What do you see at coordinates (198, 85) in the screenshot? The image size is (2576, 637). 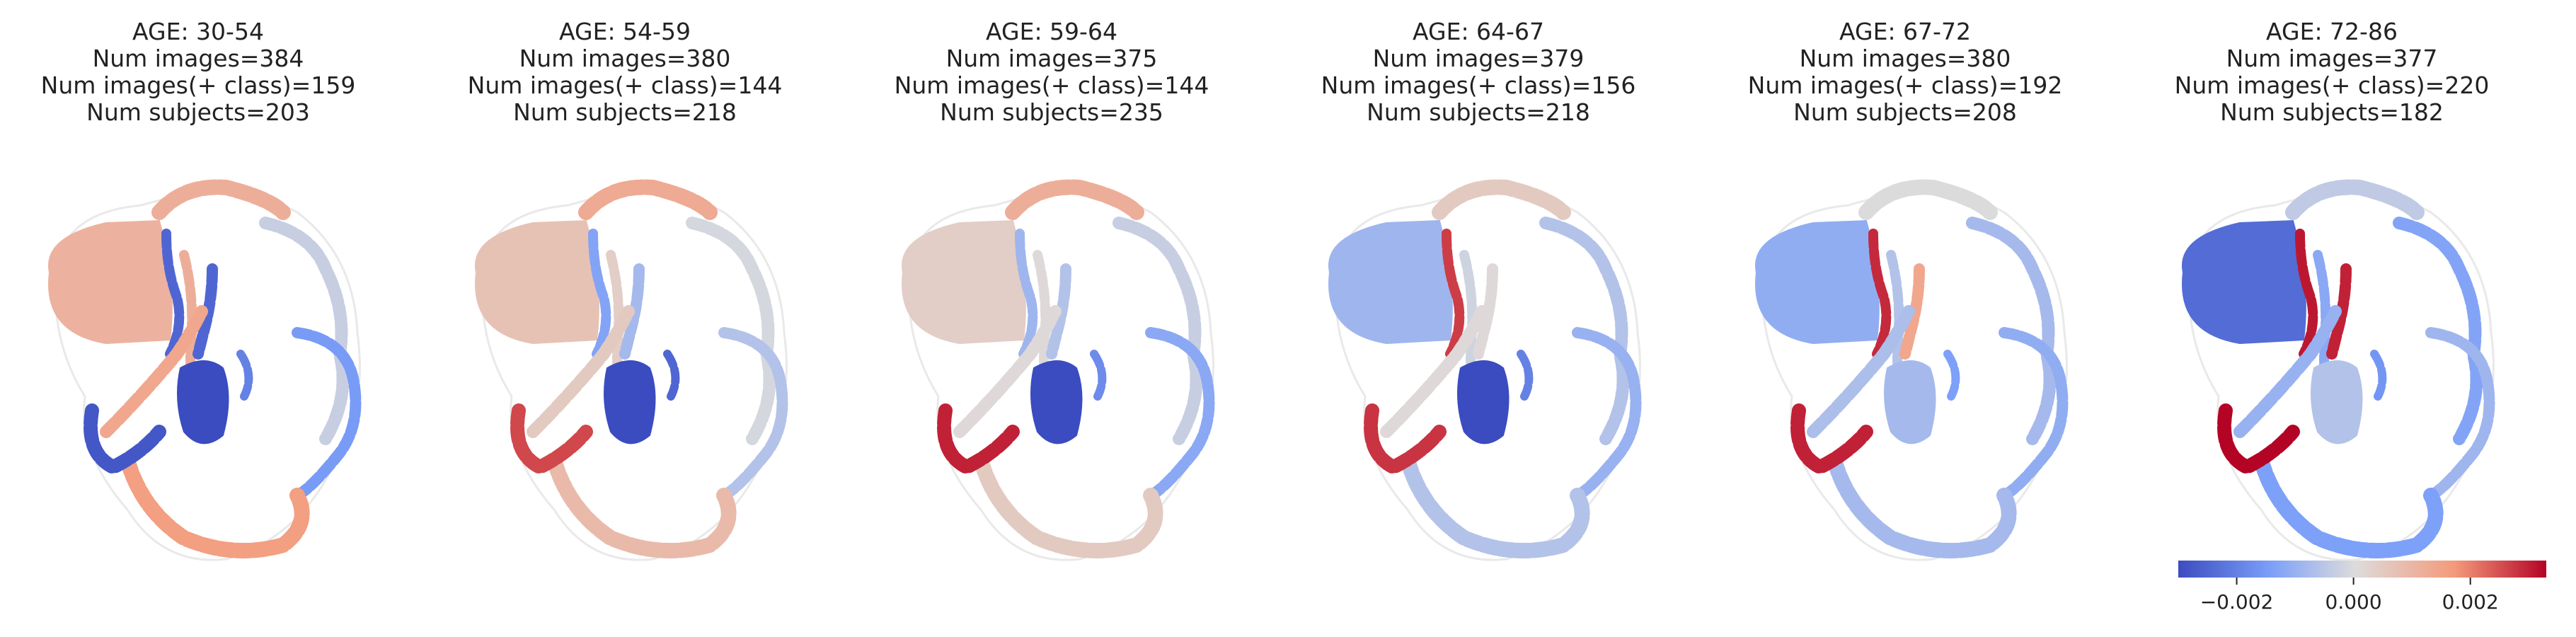 I see `facet-title-line: Num images(+ class)=159` at bounding box center [198, 85].